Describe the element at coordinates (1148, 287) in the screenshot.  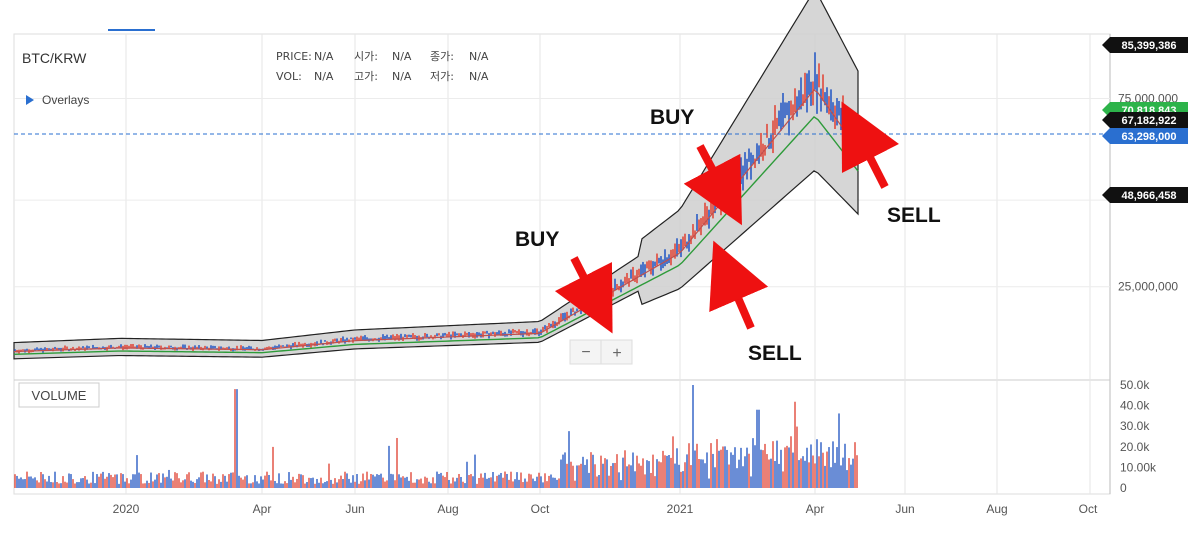
I see `price-axis-label: 25,000,000` at that location.